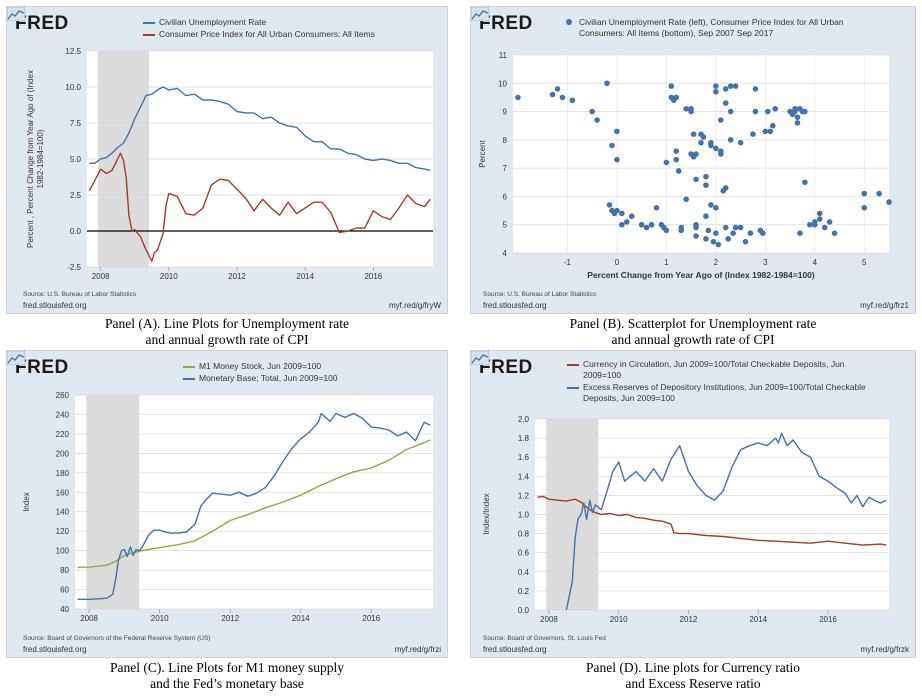 This screenshot has height=698, width=922. Describe the element at coordinates (884, 649) in the screenshot. I see `shortlink: myf.red/g/frzk` at that location.